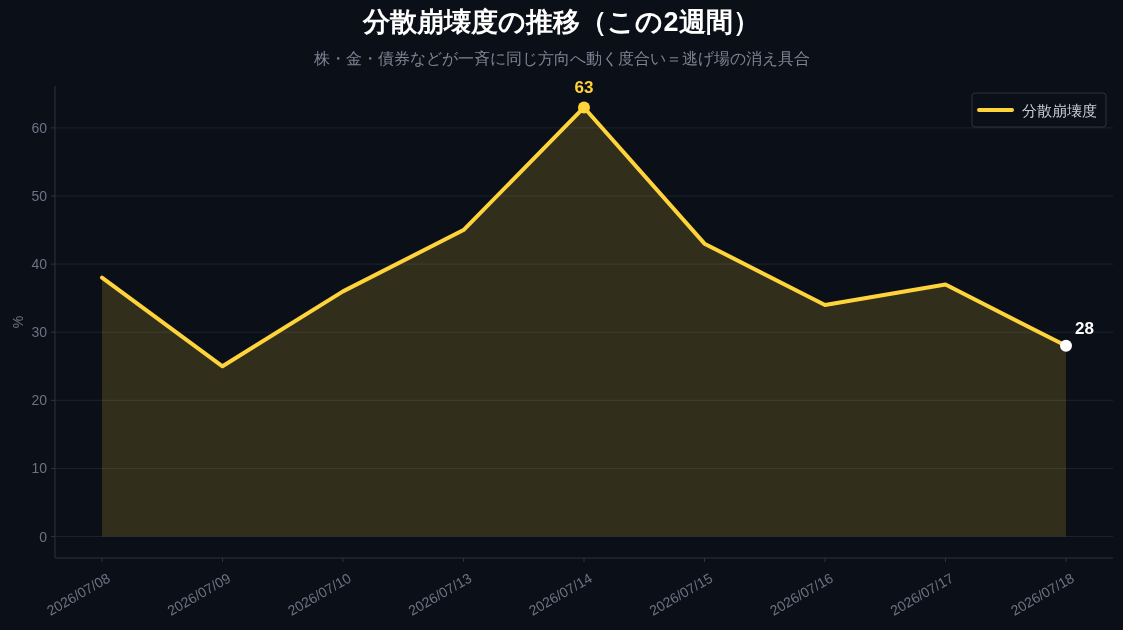 The width and height of the screenshot is (1123, 630). Describe the element at coordinates (43, 536) in the screenshot. I see `y-tick-label: 0` at that location.